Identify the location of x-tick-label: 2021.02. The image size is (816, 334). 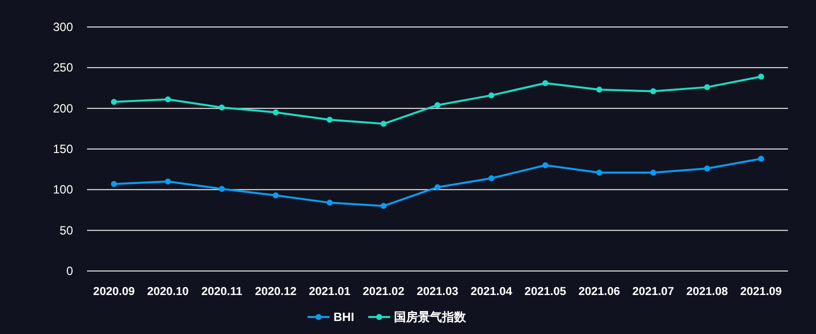
(383, 292).